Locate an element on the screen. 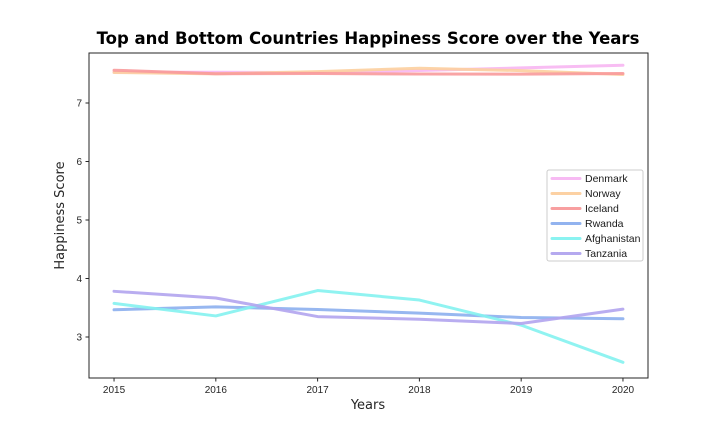 The width and height of the screenshot is (720, 432). legend-label-denmark: Denmark is located at coordinates (606, 179).